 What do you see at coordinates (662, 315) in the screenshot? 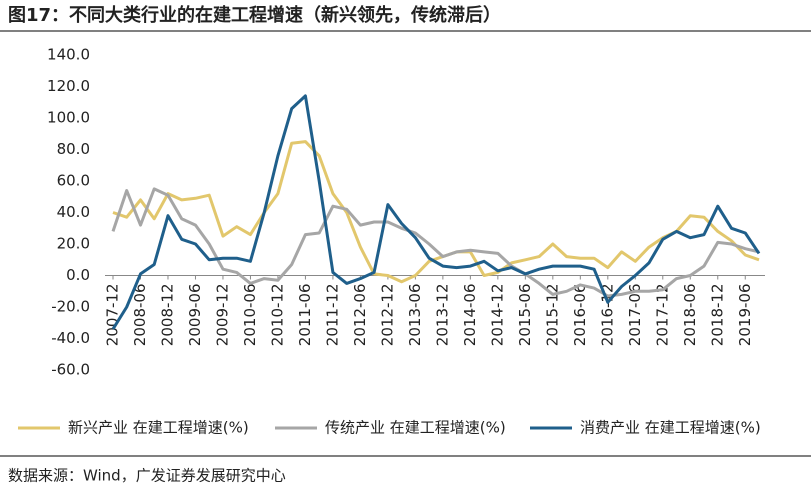
I see `x-tick-label: 2017-12` at bounding box center [662, 315].